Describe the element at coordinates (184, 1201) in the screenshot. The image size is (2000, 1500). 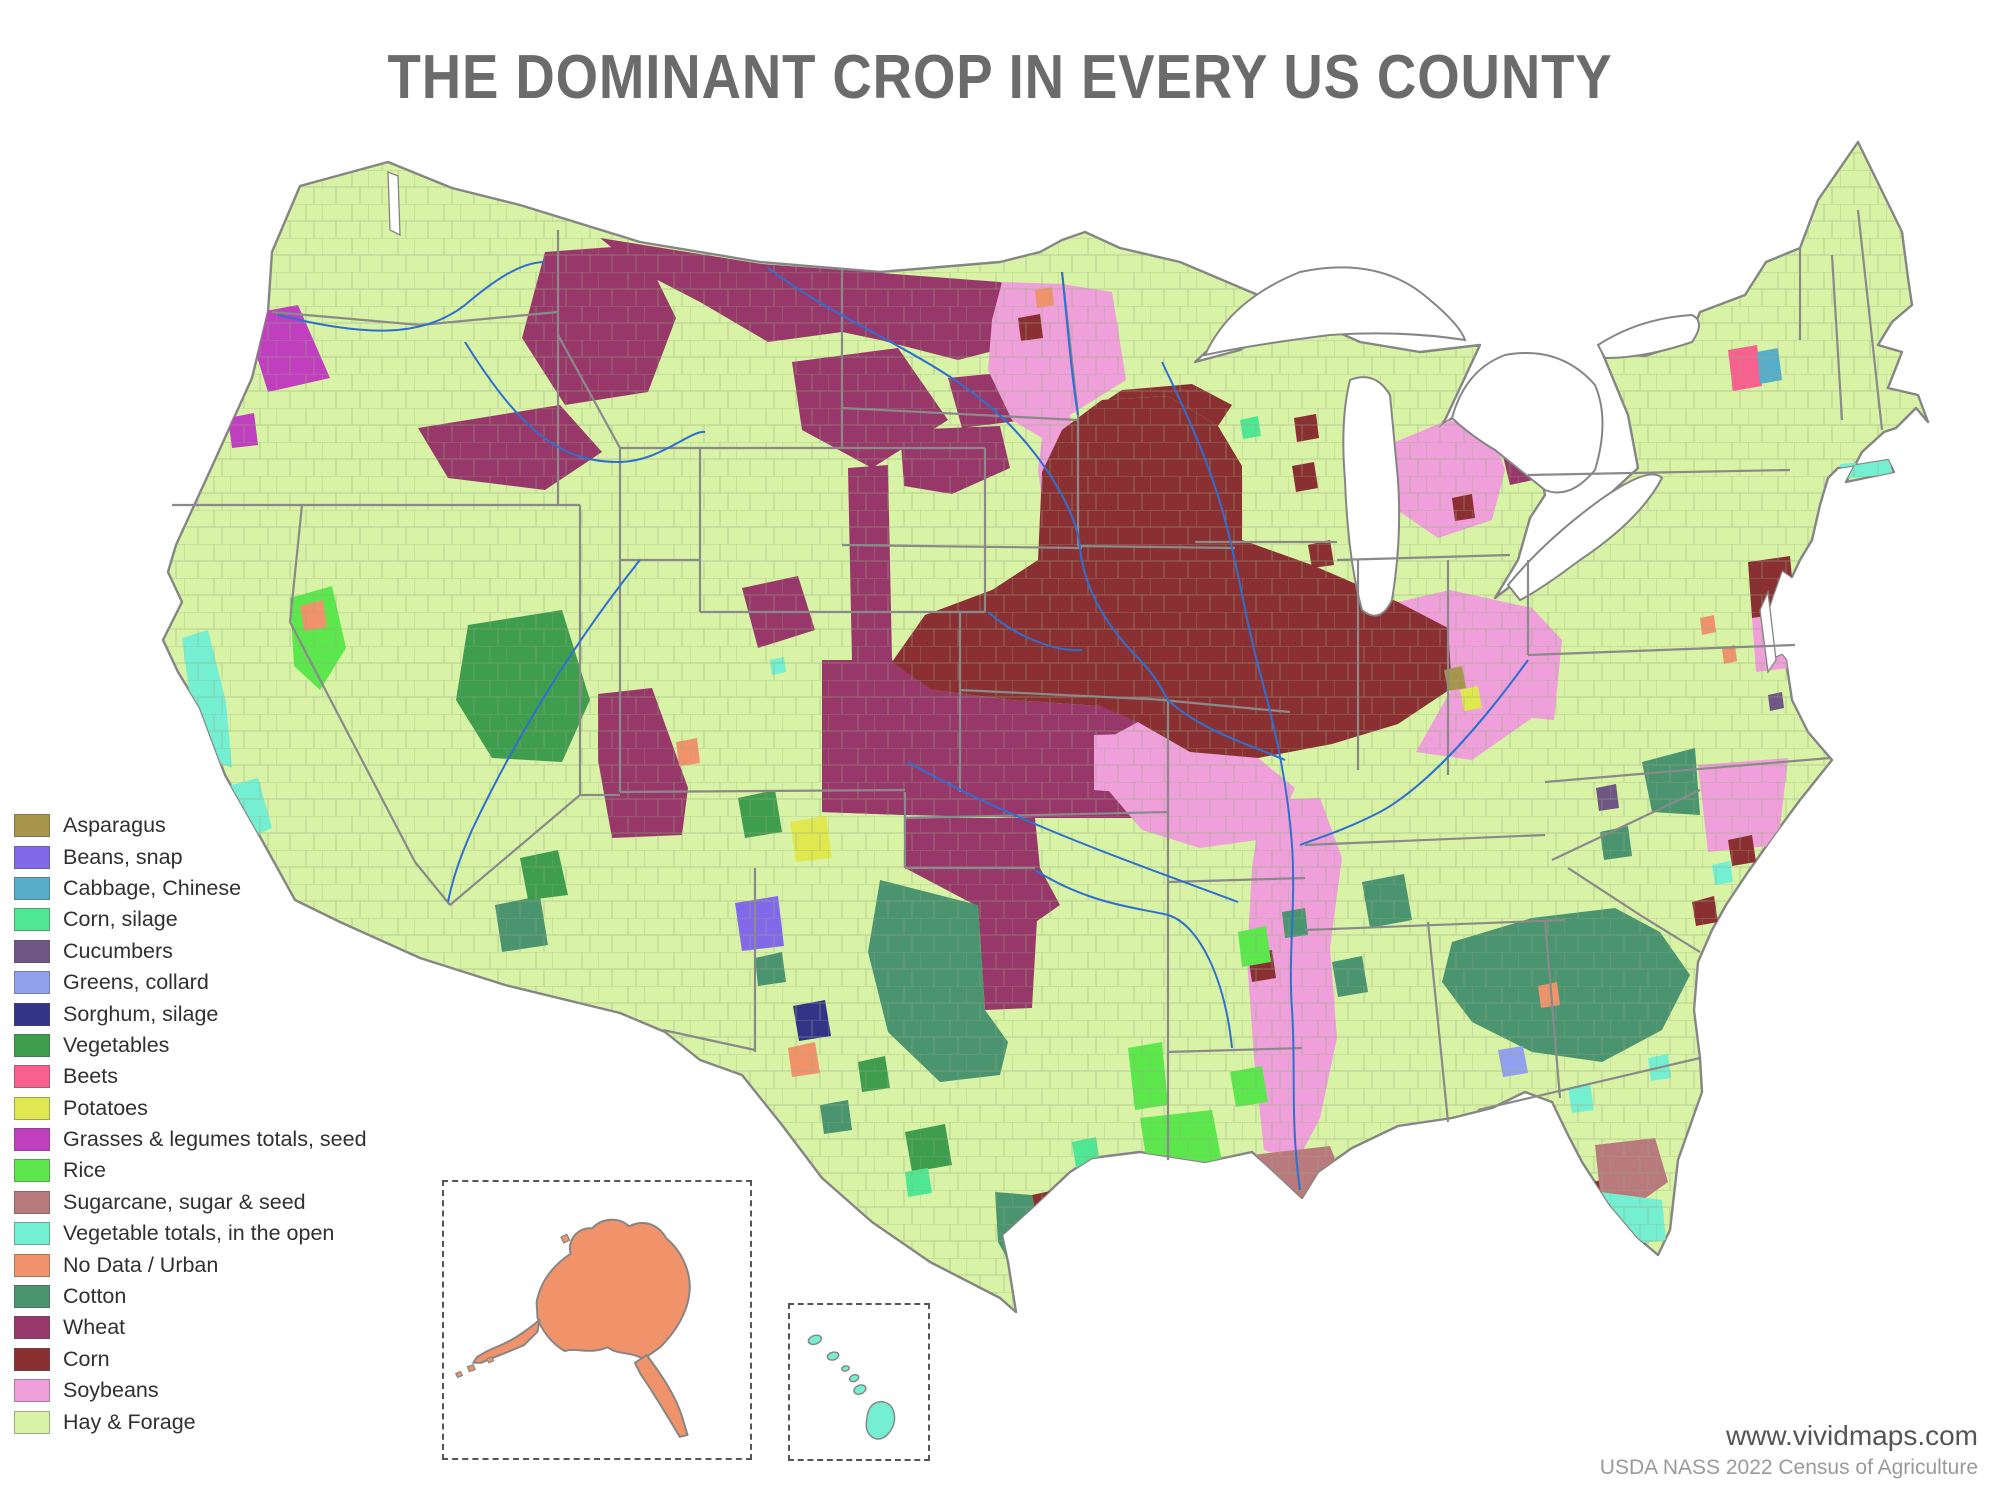
I see `legend-label: Sugarcane, sugar & seed` at that location.